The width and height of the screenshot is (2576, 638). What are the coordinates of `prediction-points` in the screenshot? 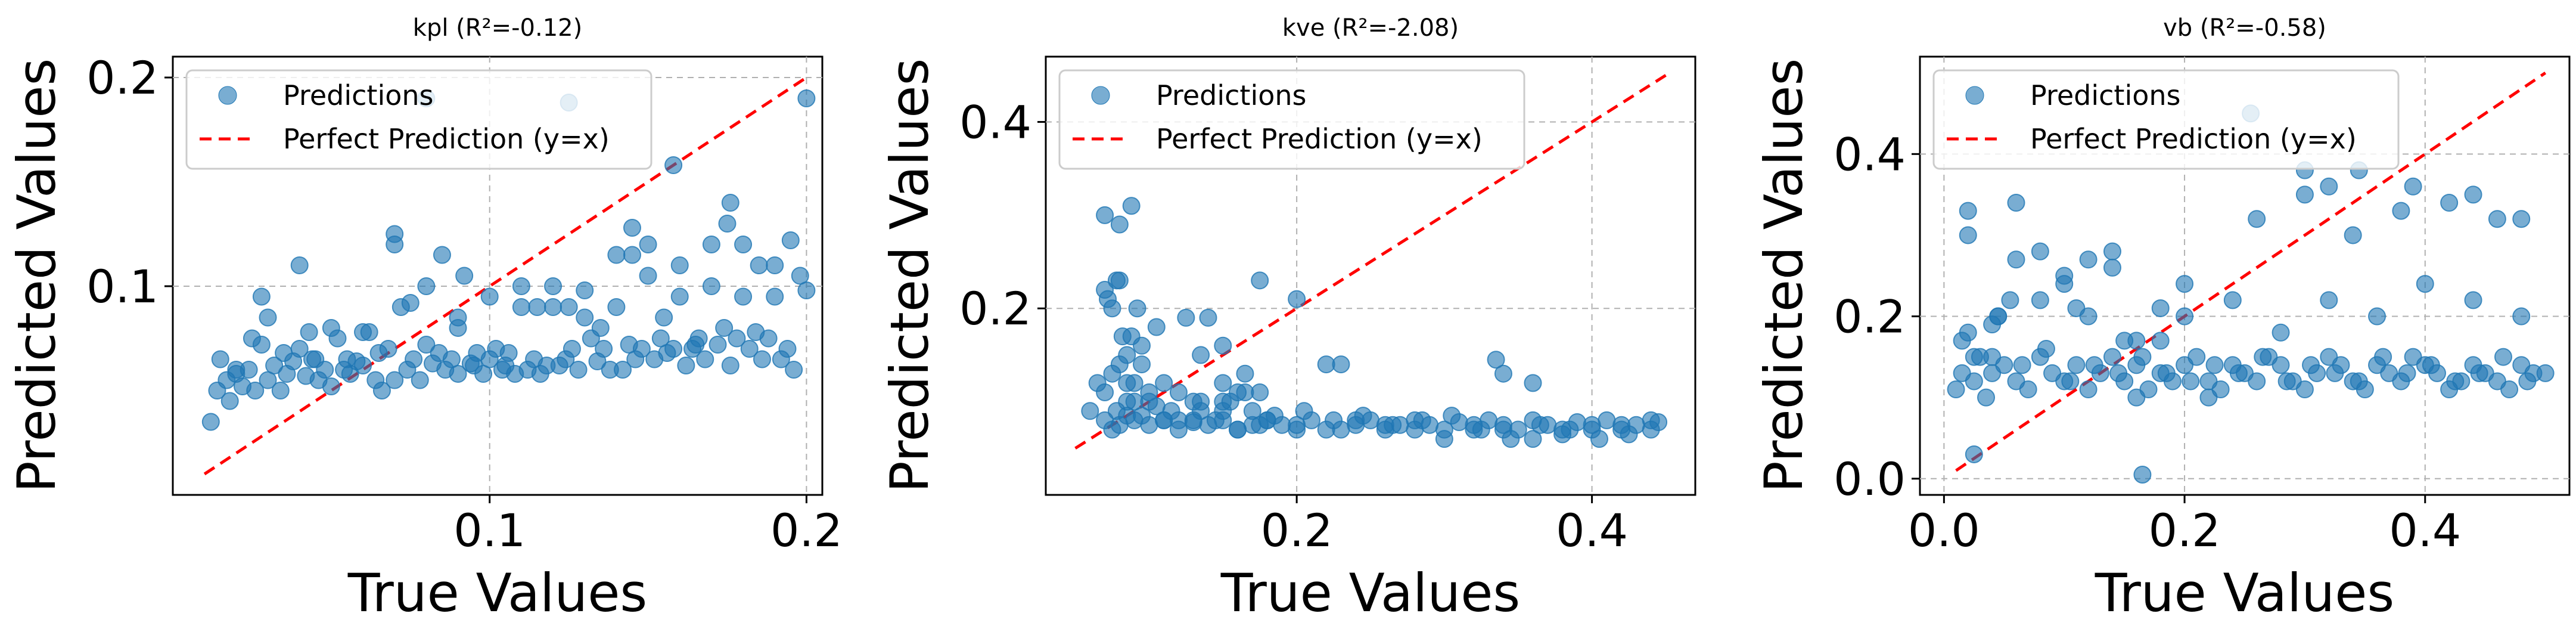 It's located at (2251, 294).